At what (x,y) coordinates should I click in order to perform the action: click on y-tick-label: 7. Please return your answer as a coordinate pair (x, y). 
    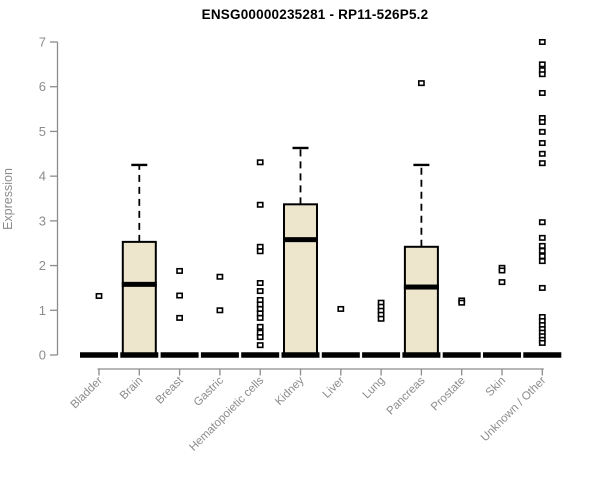
    Looking at the image, I should click on (42, 42).